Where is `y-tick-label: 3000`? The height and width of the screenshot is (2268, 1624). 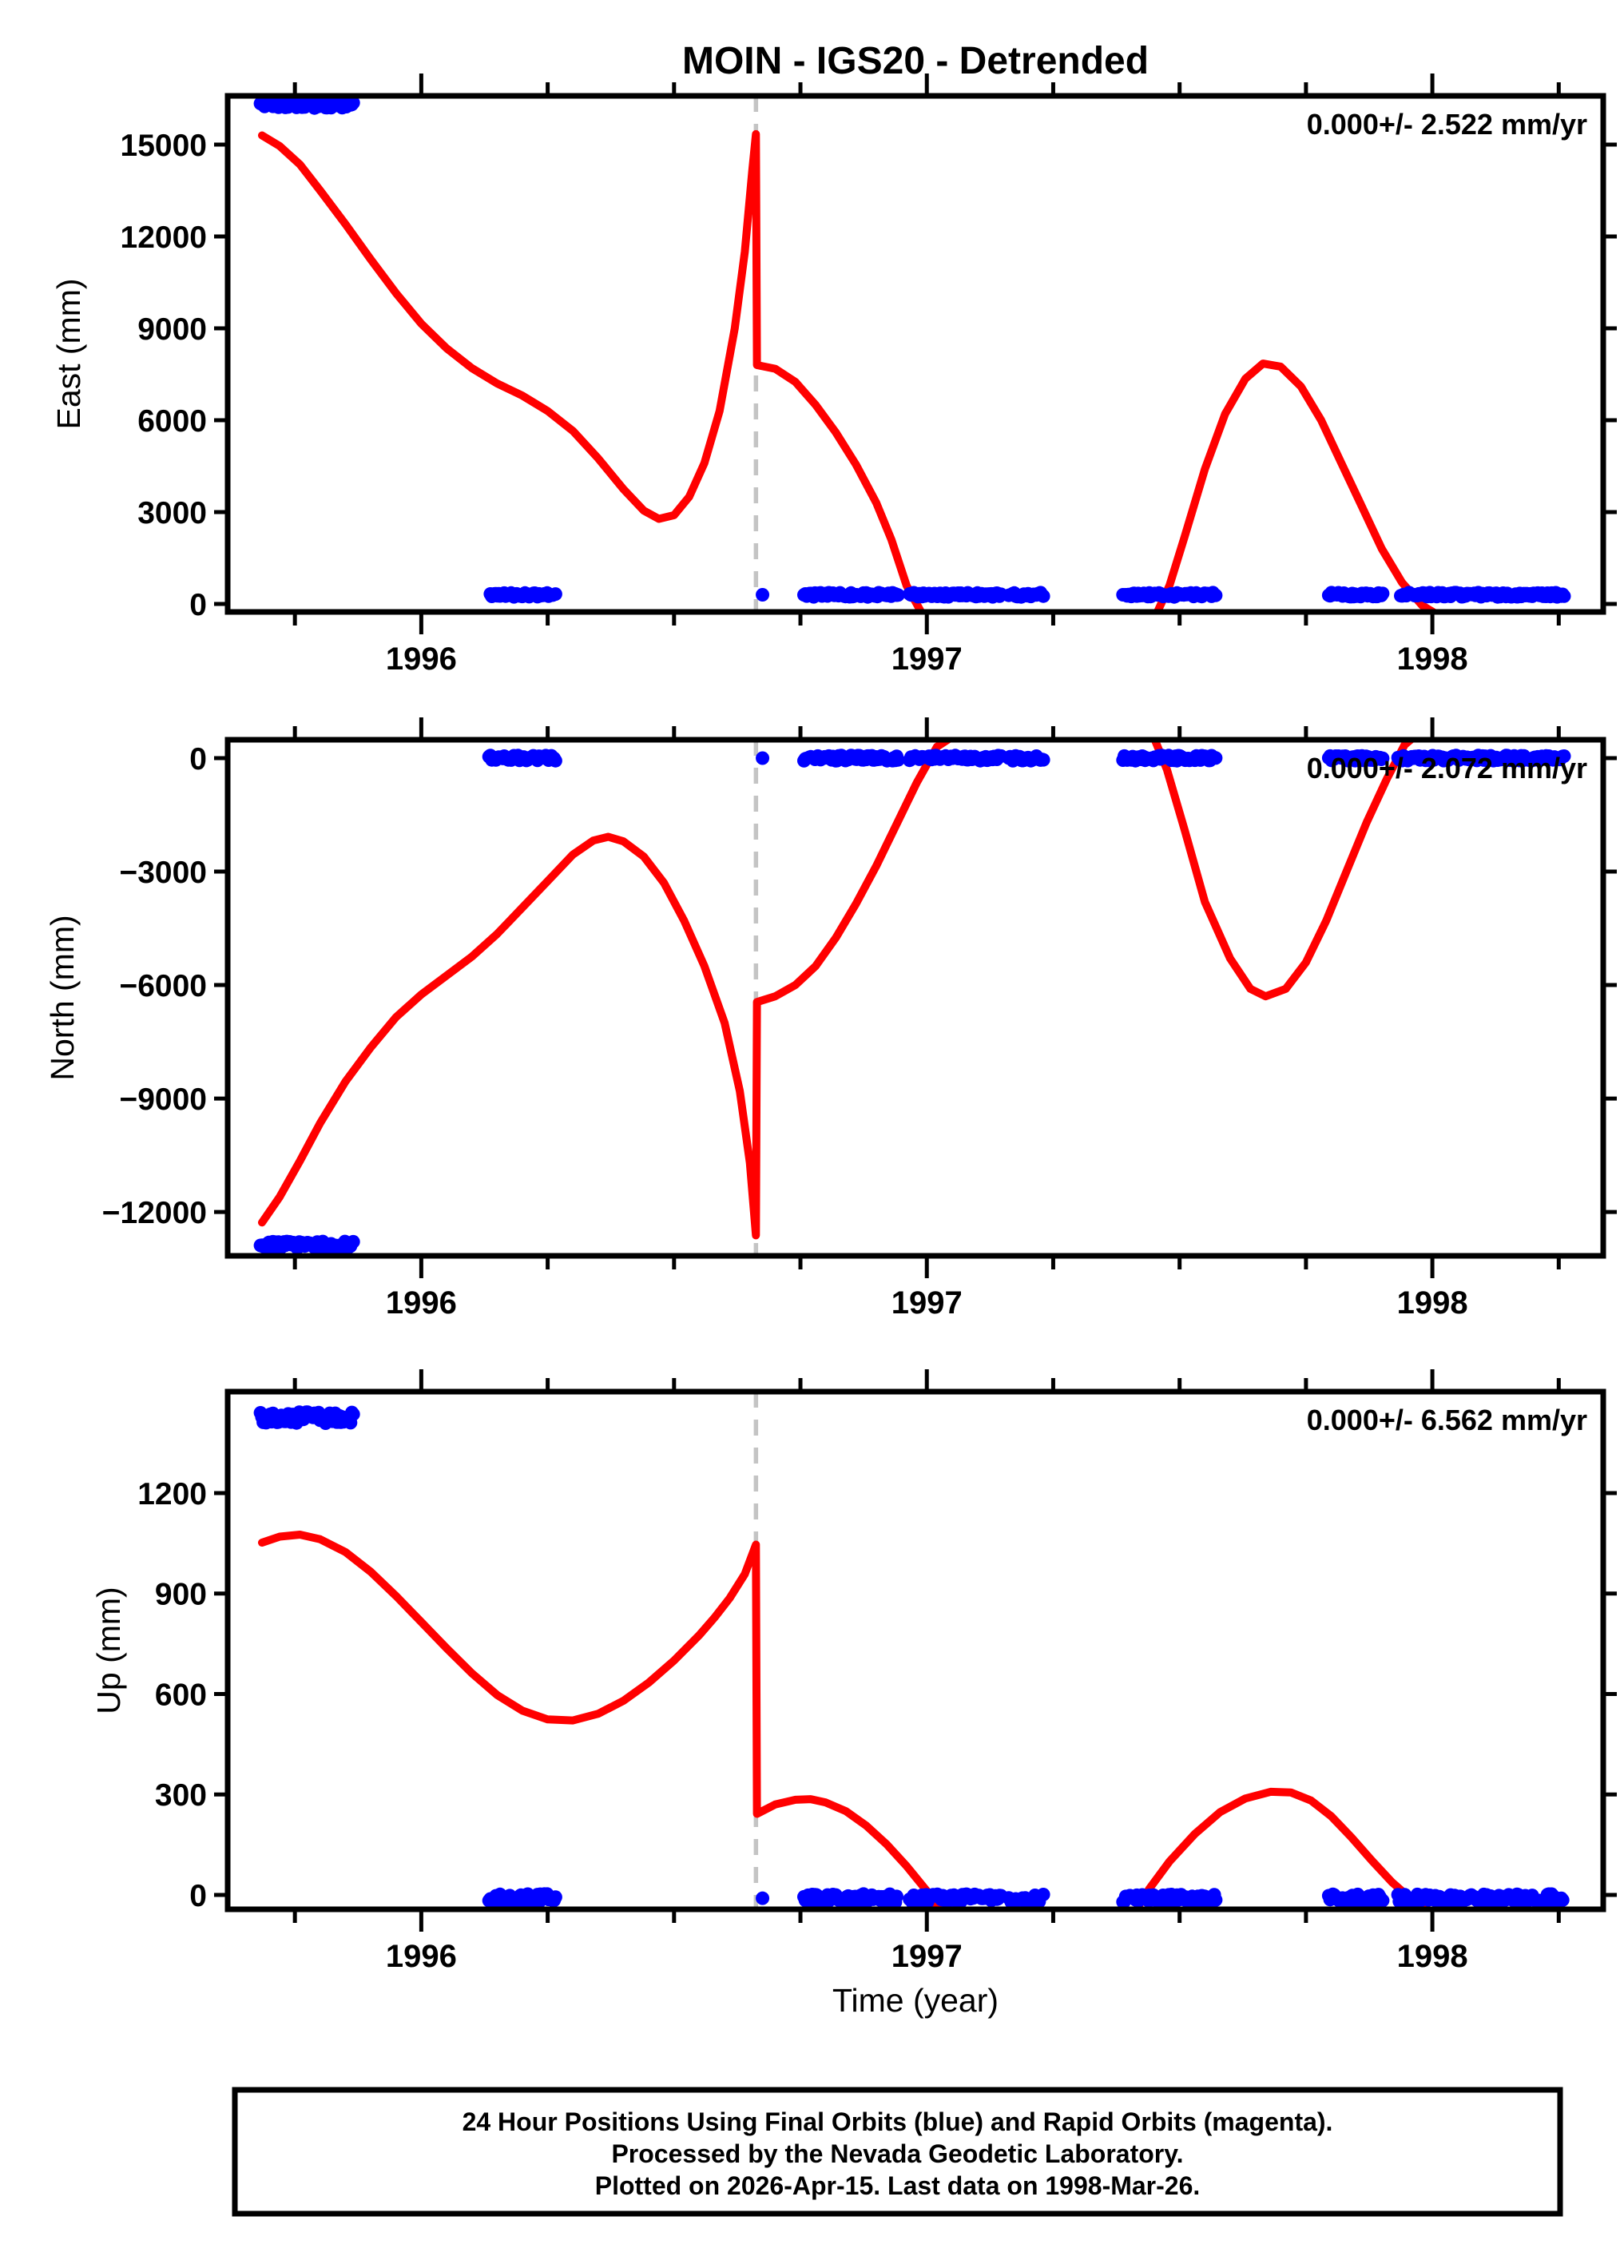 y-tick-label: 3000 is located at coordinates (172, 513).